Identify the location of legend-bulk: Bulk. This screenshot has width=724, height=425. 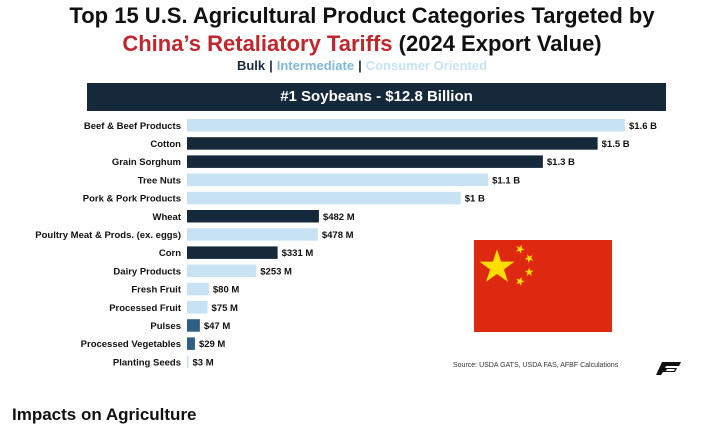
(251, 65).